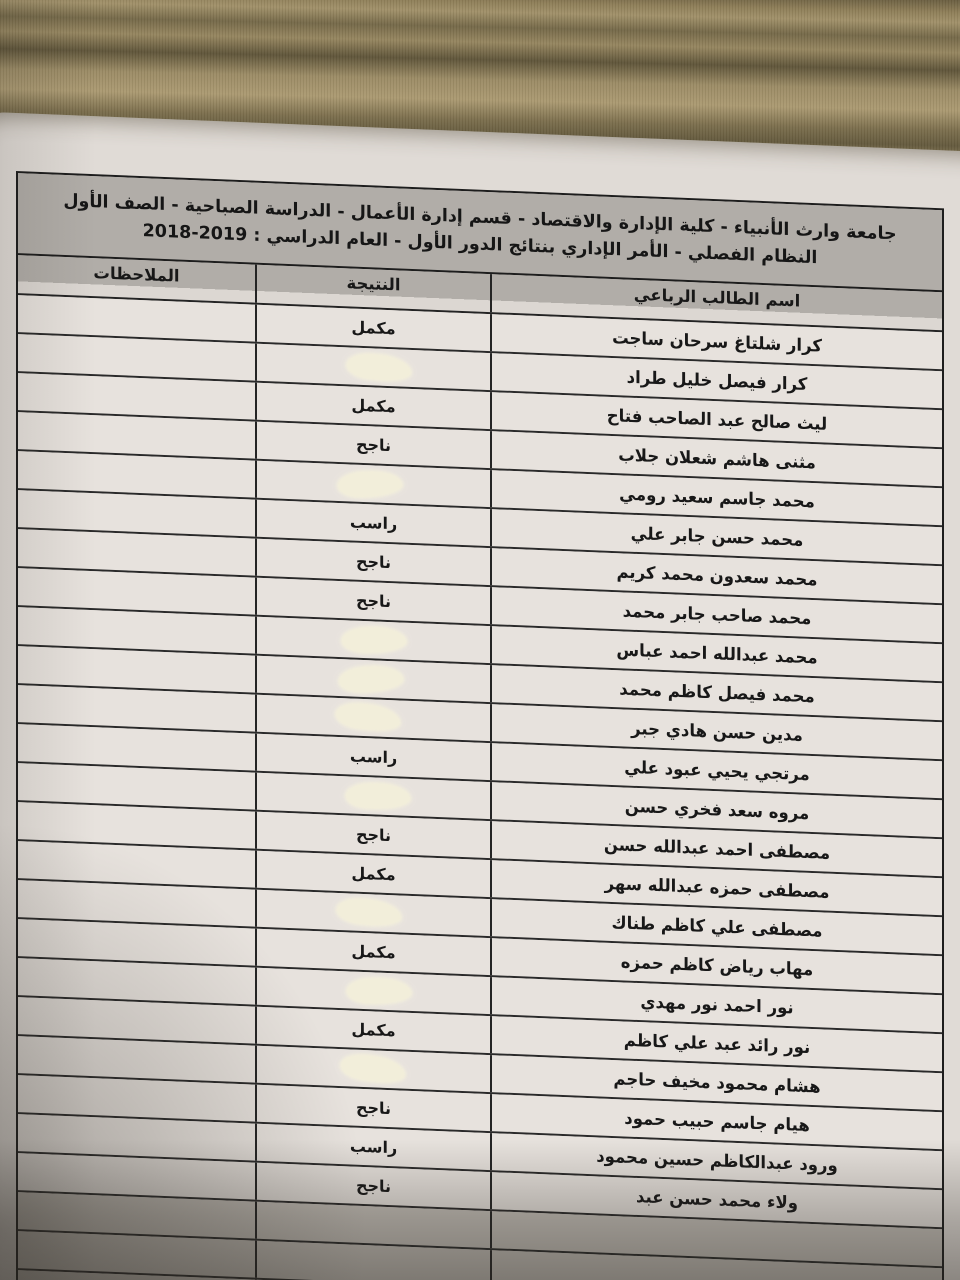 This screenshot has width=960, height=1280. Describe the element at coordinates (717, 1004) in the screenshot. I see `student-name: نور احمد نور مهدي` at that location.